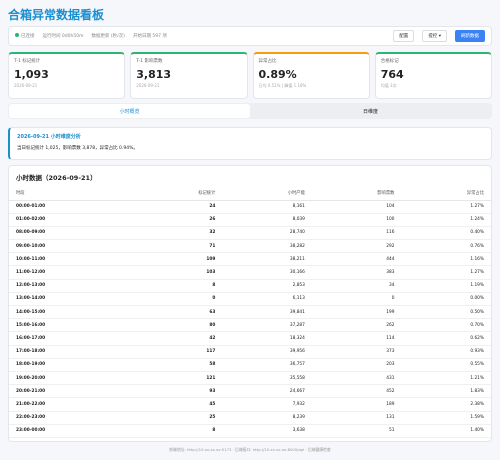 This screenshot has width=500, height=460. I want to click on cell: 80, so click(177, 325).